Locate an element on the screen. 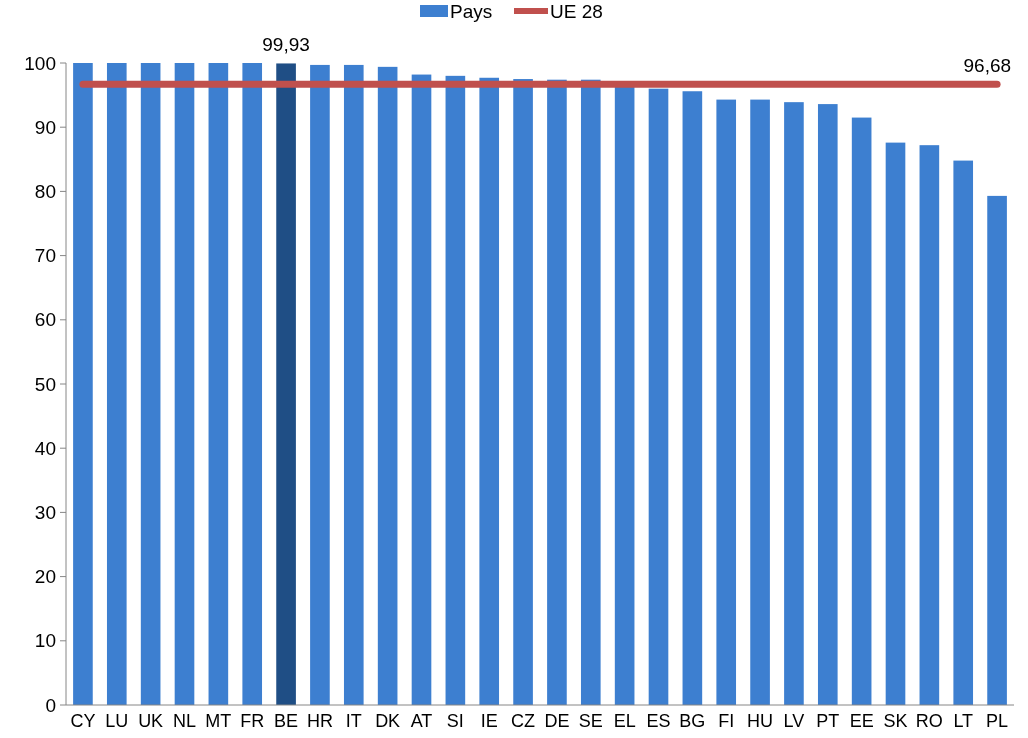  y-tick-label: 100 is located at coordinates (40, 63).